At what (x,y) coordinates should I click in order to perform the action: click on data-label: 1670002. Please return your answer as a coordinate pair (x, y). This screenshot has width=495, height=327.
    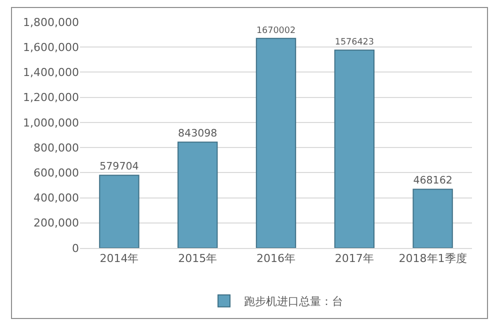
    Looking at the image, I should click on (276, 31).